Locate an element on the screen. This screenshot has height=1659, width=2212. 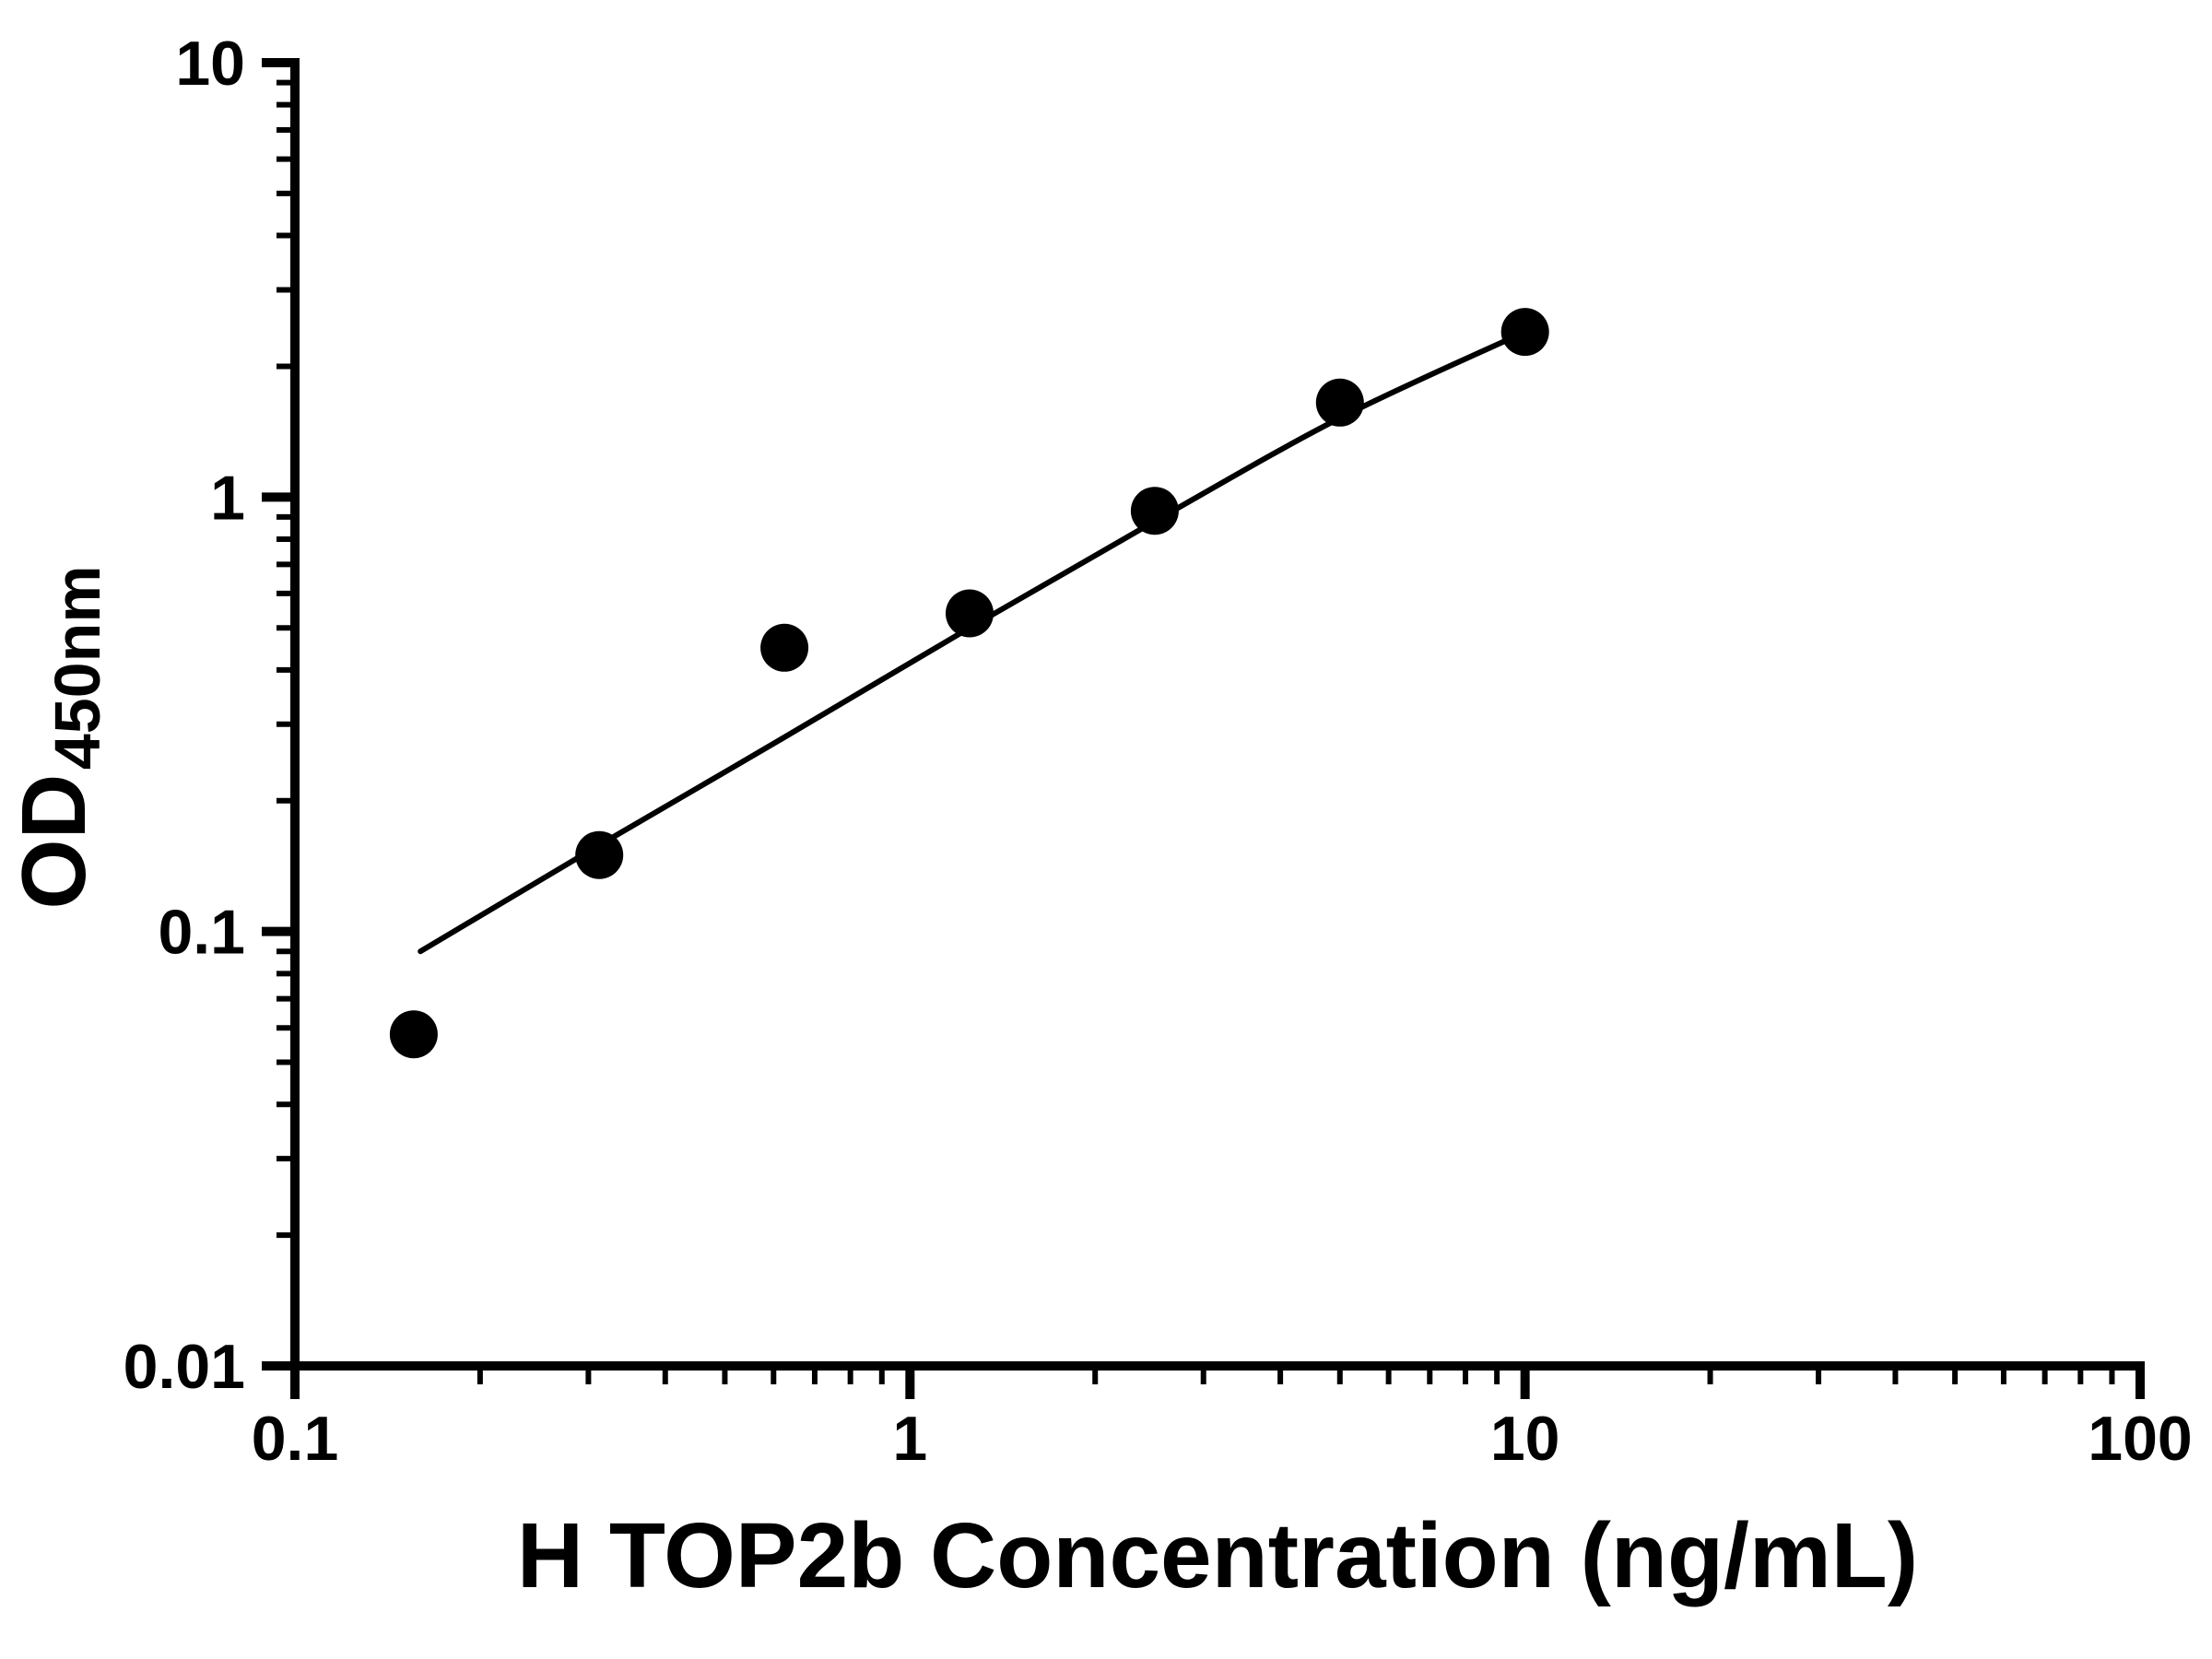
y-tick-label: 0.01 is located at coordinates (184, 1367).